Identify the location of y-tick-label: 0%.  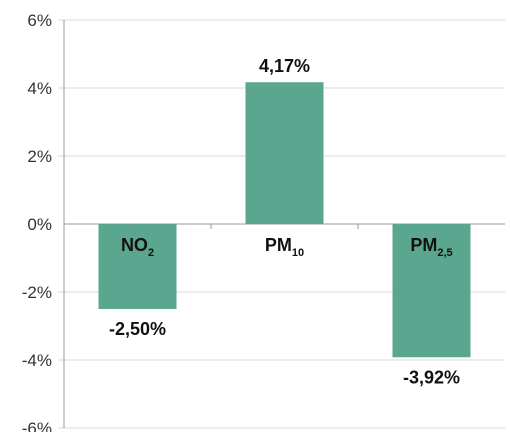
(39, 224).